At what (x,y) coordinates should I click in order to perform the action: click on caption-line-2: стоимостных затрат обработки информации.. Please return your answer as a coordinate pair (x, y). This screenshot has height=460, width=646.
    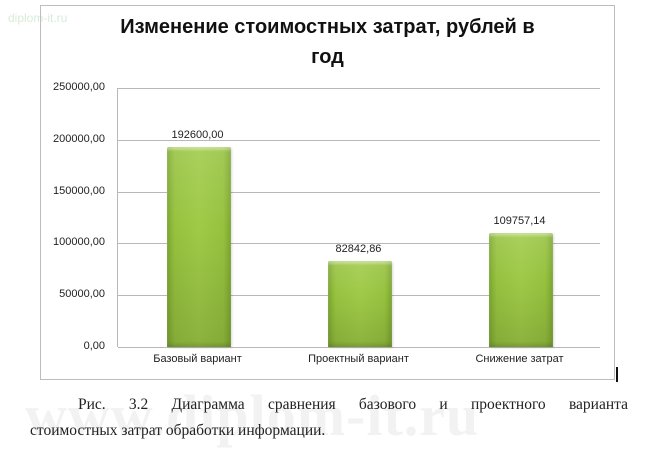
    Looking at the image, I should click on (178, 430).